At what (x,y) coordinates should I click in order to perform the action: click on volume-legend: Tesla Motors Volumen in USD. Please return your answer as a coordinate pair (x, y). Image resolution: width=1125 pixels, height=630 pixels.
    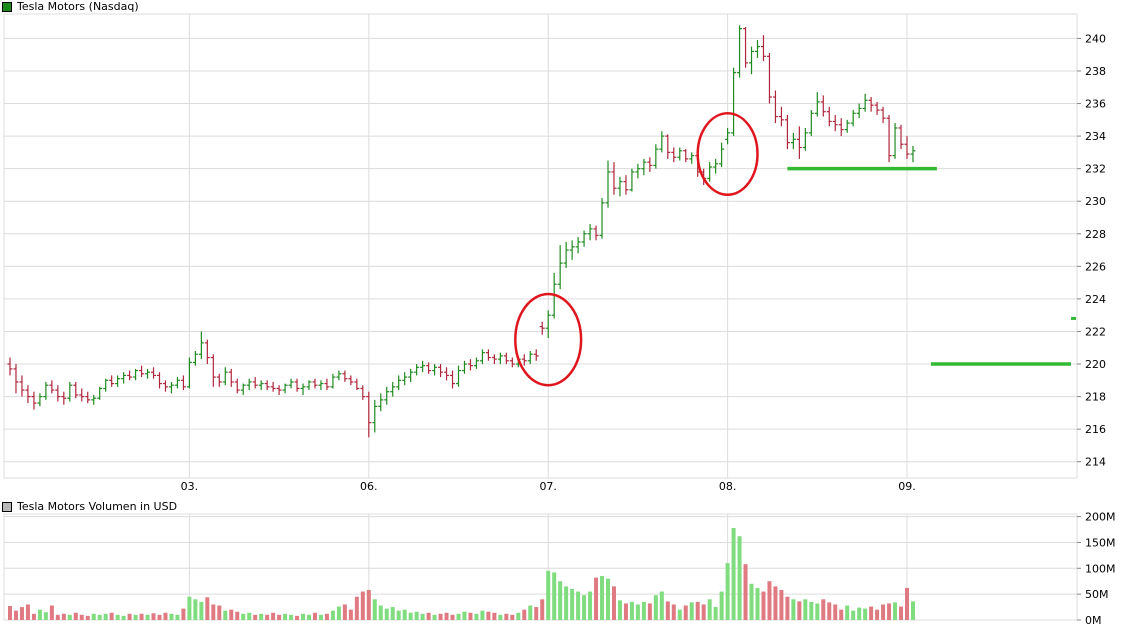
    Looking at the image, I should click on (89, 506).